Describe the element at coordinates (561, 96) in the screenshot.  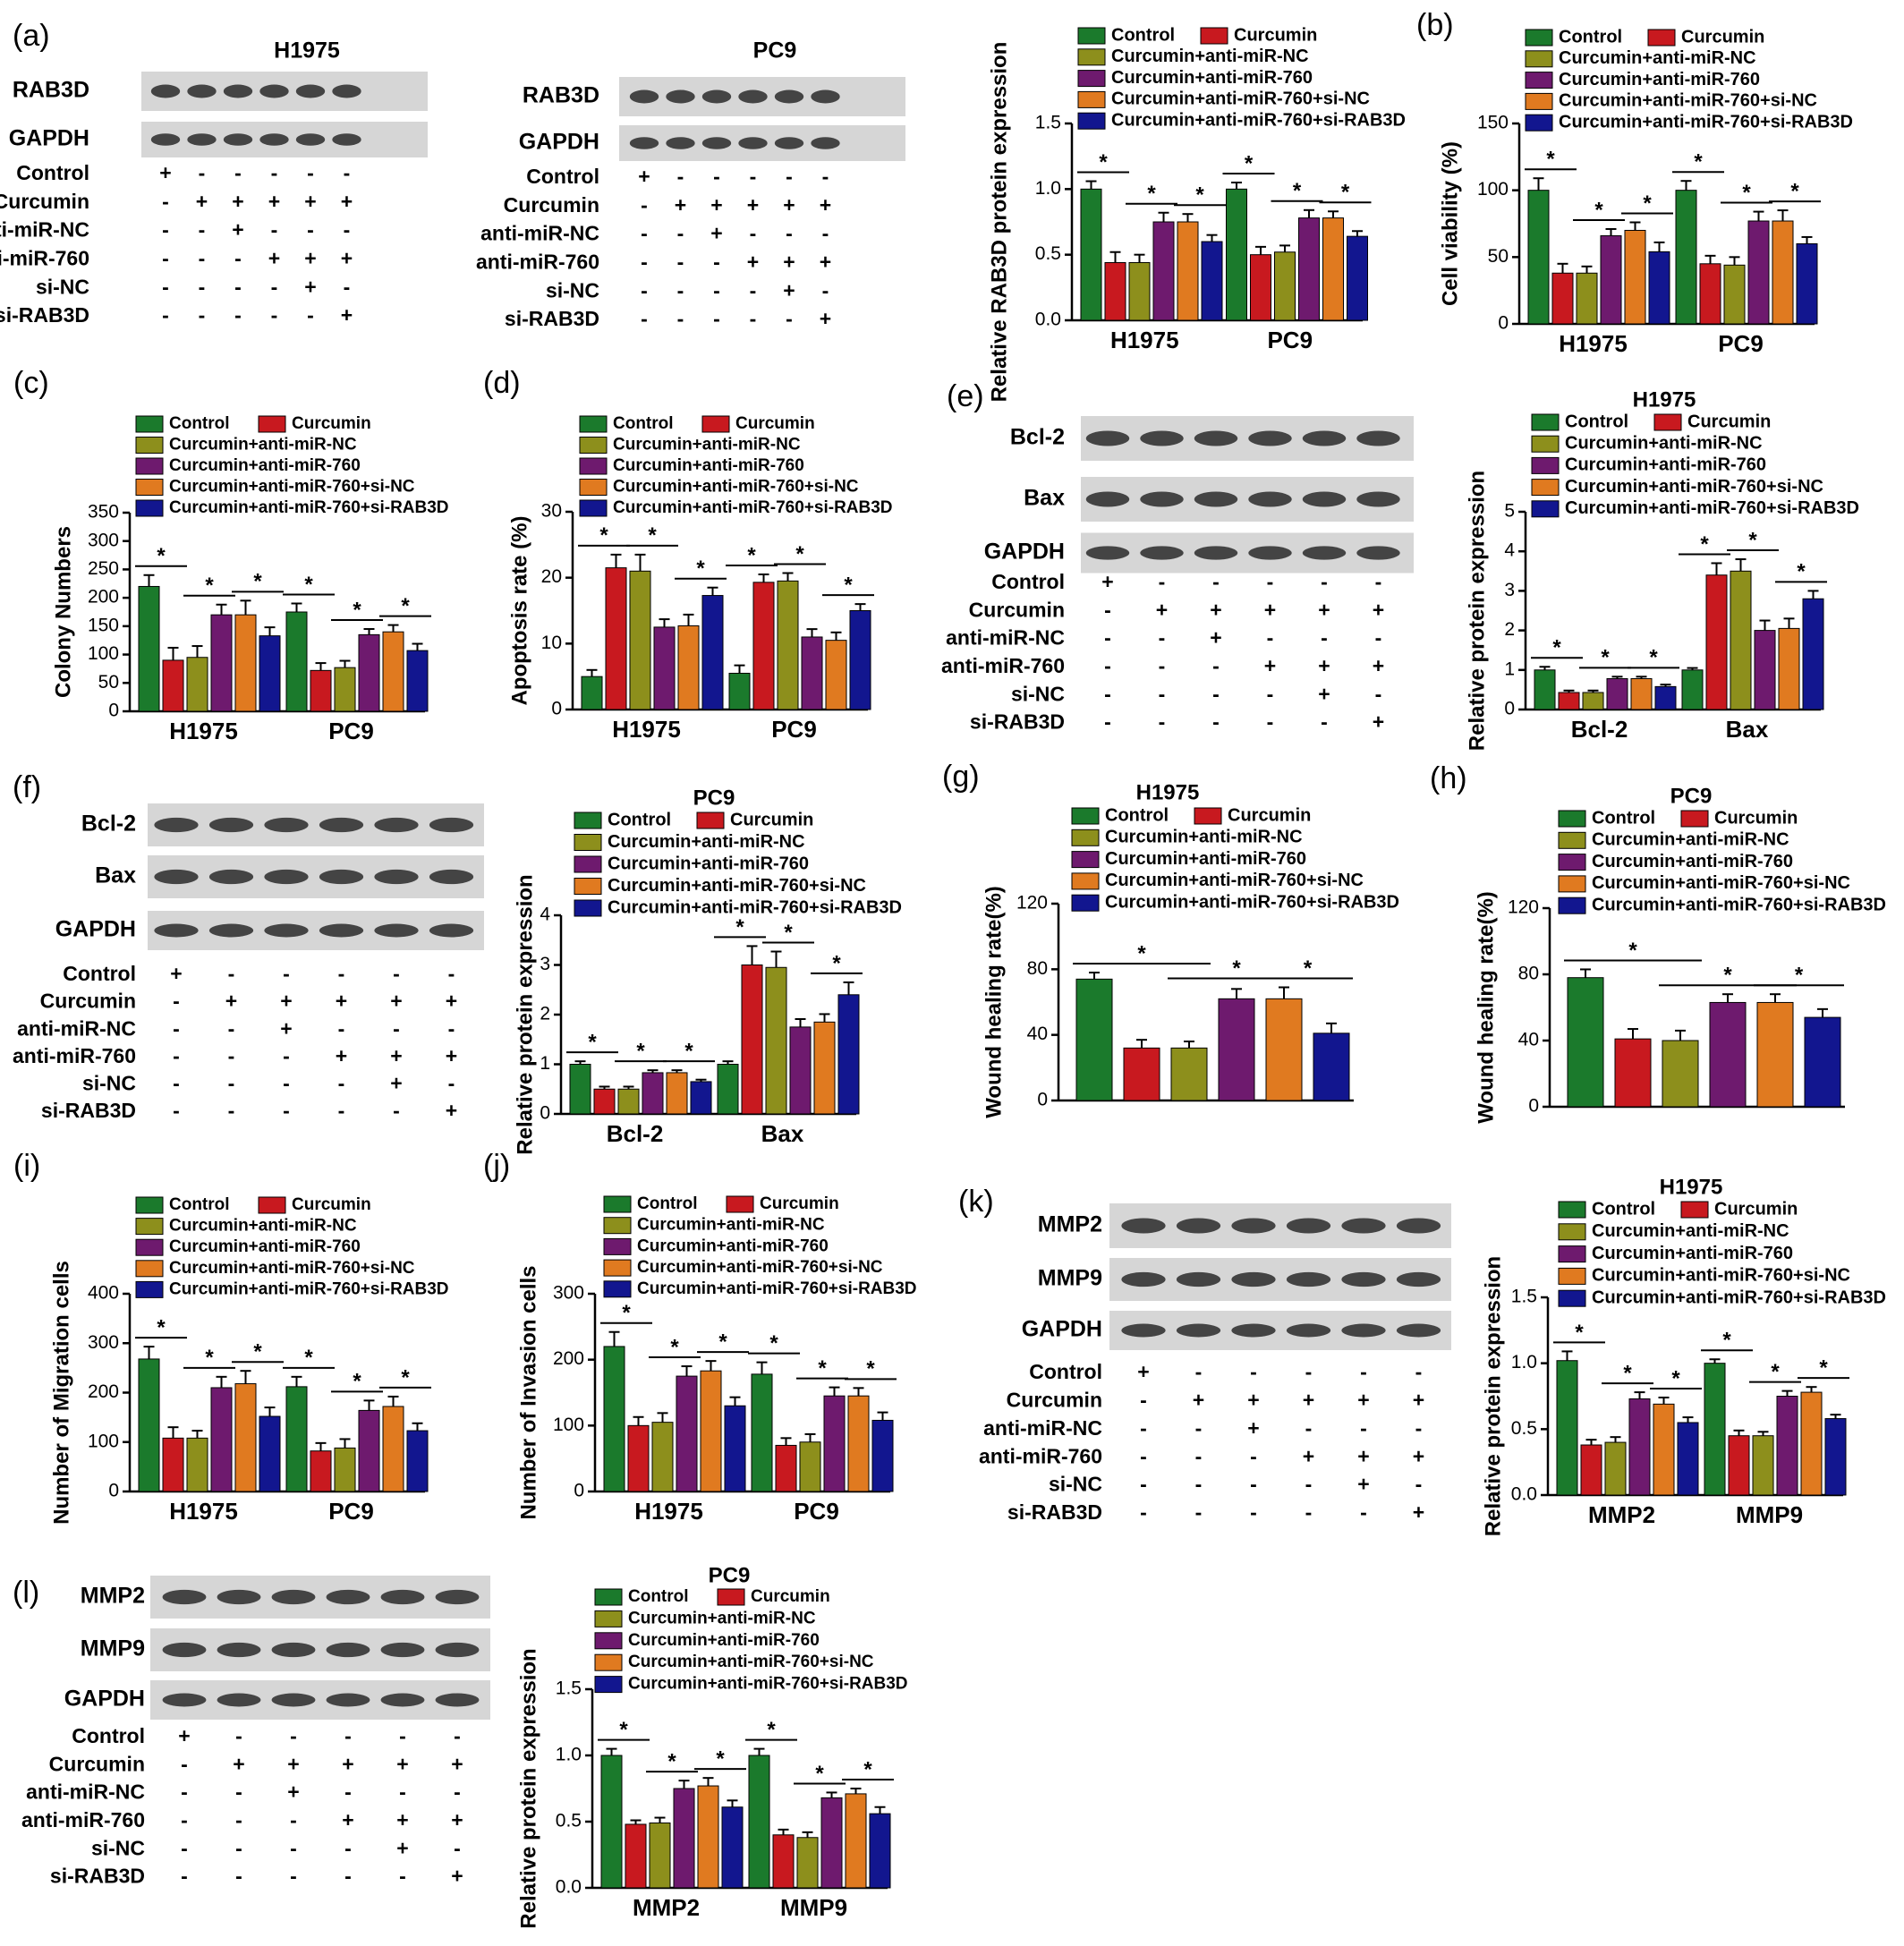
I see `blot-row-label: RAB3D` at that location.